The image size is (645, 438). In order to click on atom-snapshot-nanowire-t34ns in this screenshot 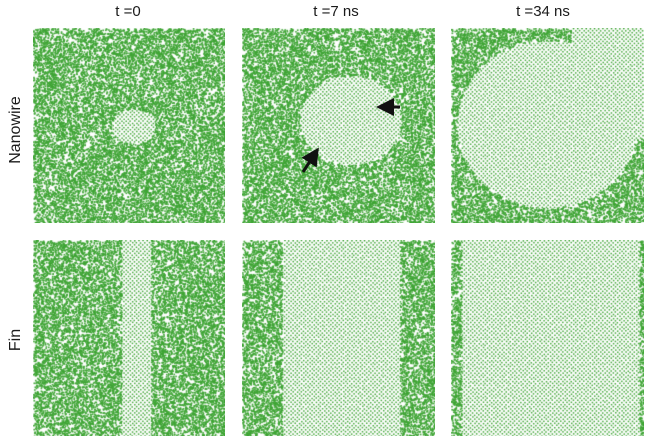, I will do `click(547, 125)`.